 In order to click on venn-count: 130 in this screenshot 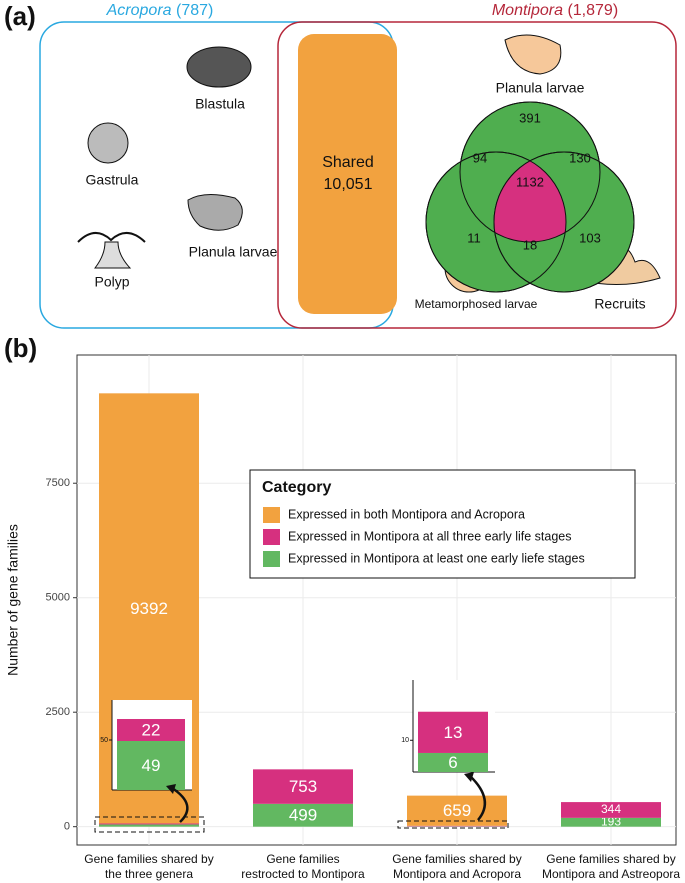, I will do `click(580, 157)`.